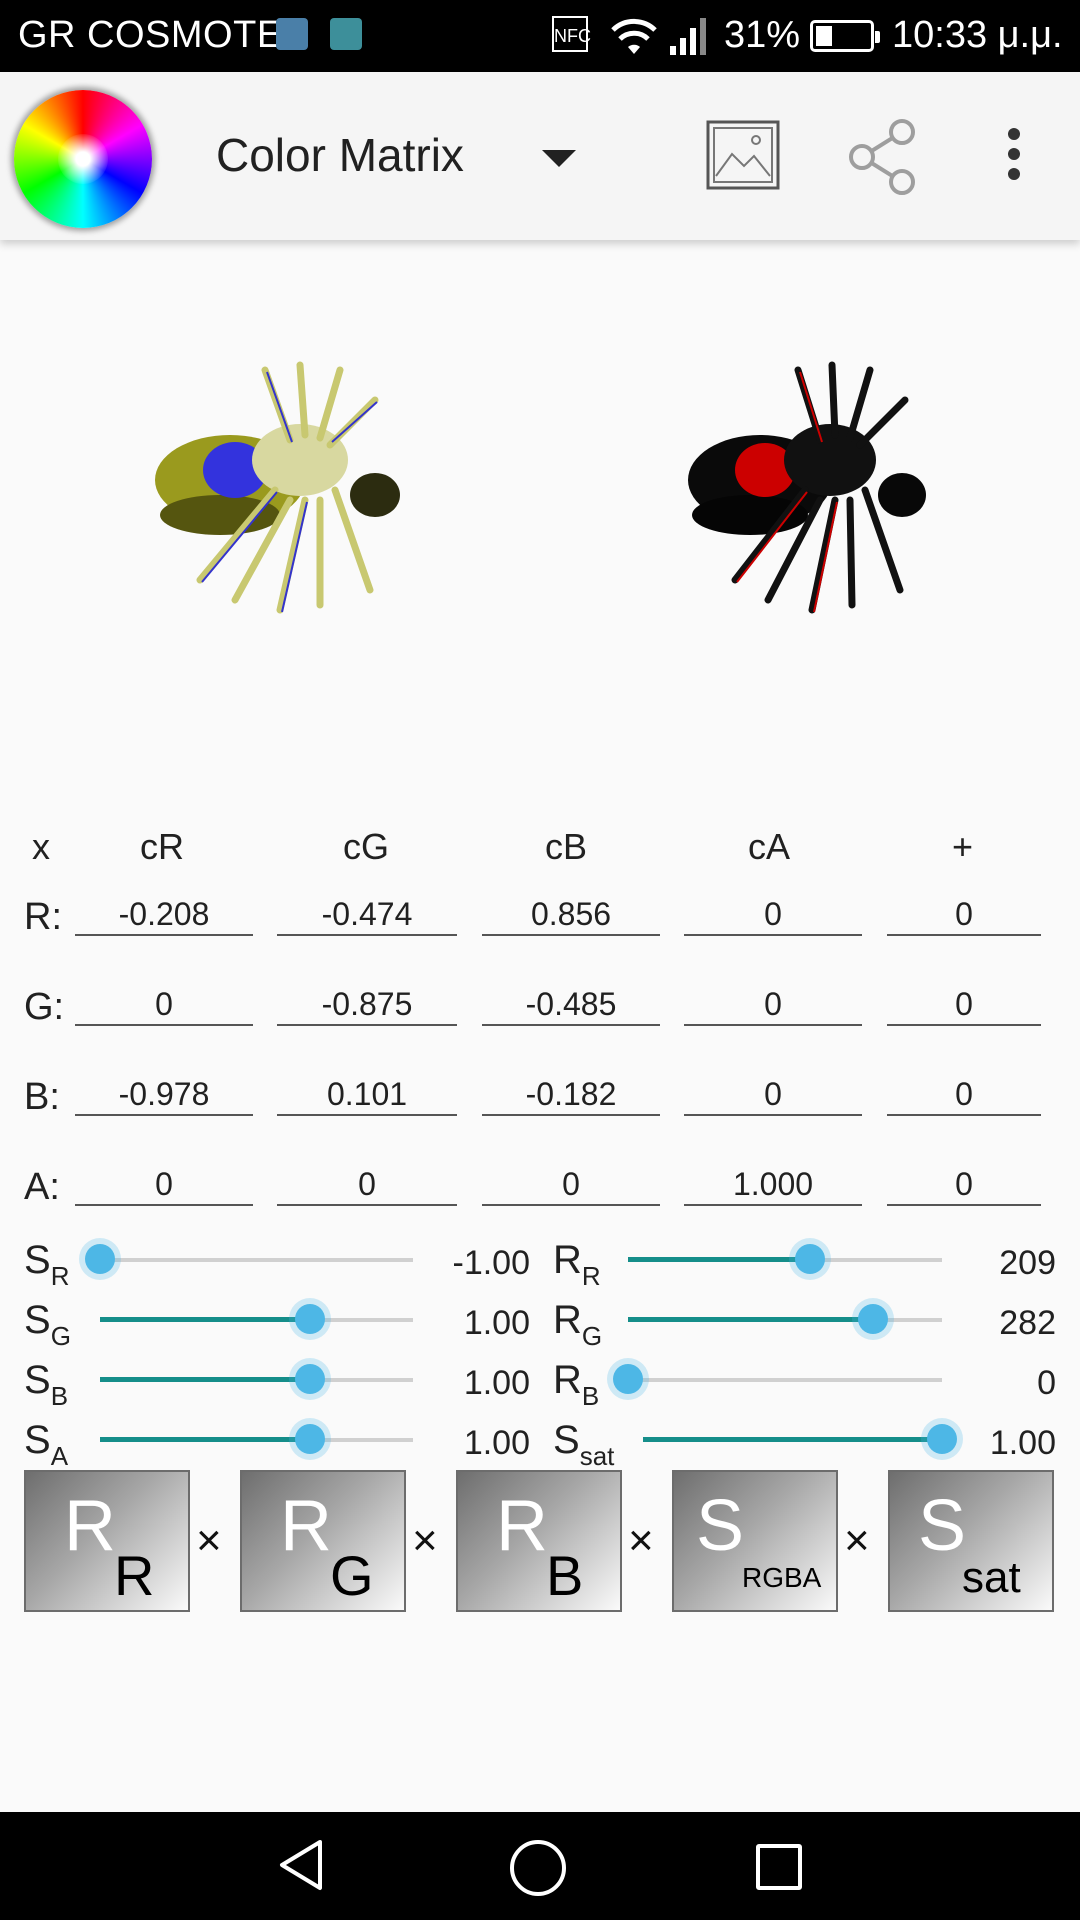 This screenshot has height=1920, width=1080. I want to click on matrix-cell-b-ca: 0, so click(773, 1094).